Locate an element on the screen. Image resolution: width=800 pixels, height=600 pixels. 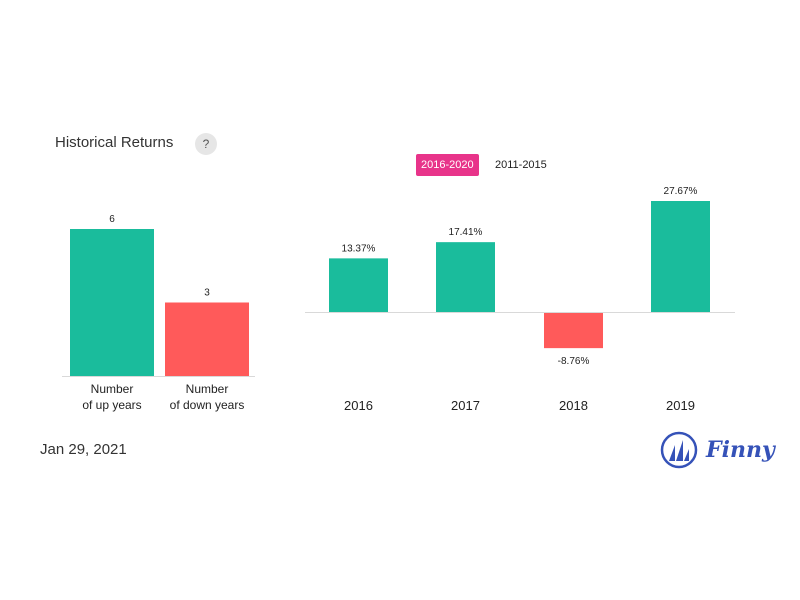
data-label: 17.41% is located at coordinates (466, 232).